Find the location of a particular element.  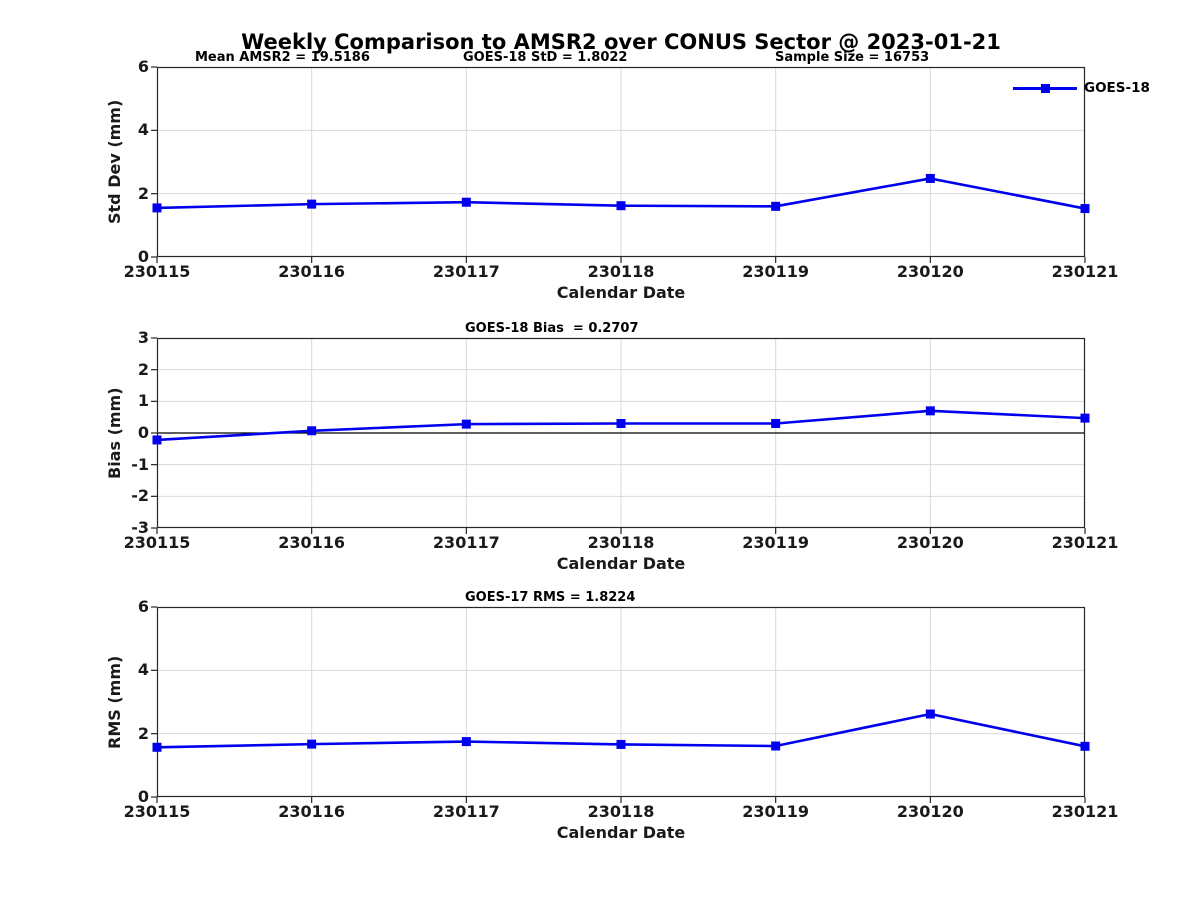

y-tick-label: 3 is located at coordinates (143, 337).